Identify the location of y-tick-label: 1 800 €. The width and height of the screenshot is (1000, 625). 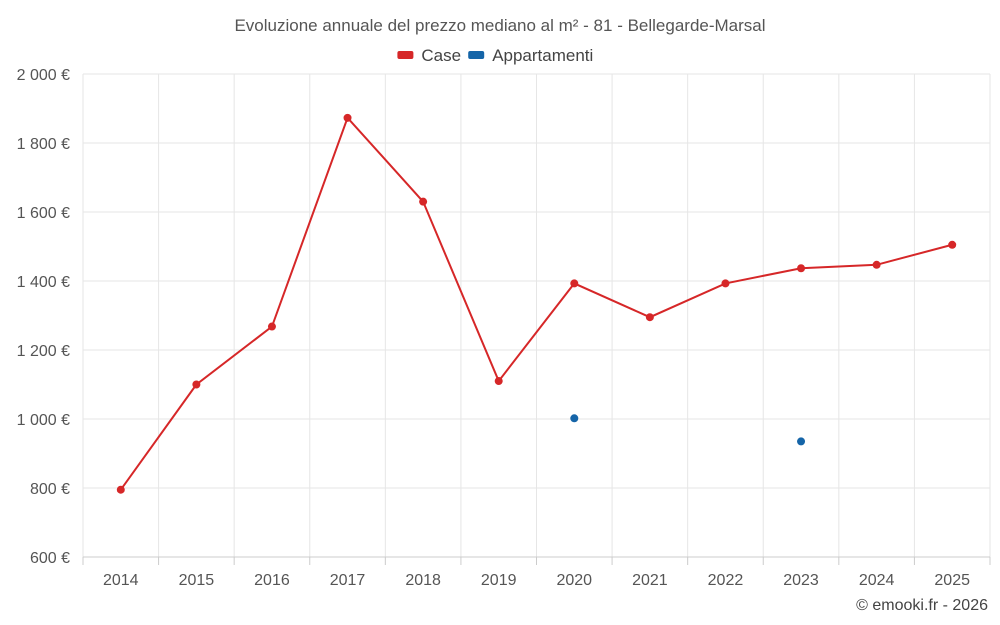
(43, 144).